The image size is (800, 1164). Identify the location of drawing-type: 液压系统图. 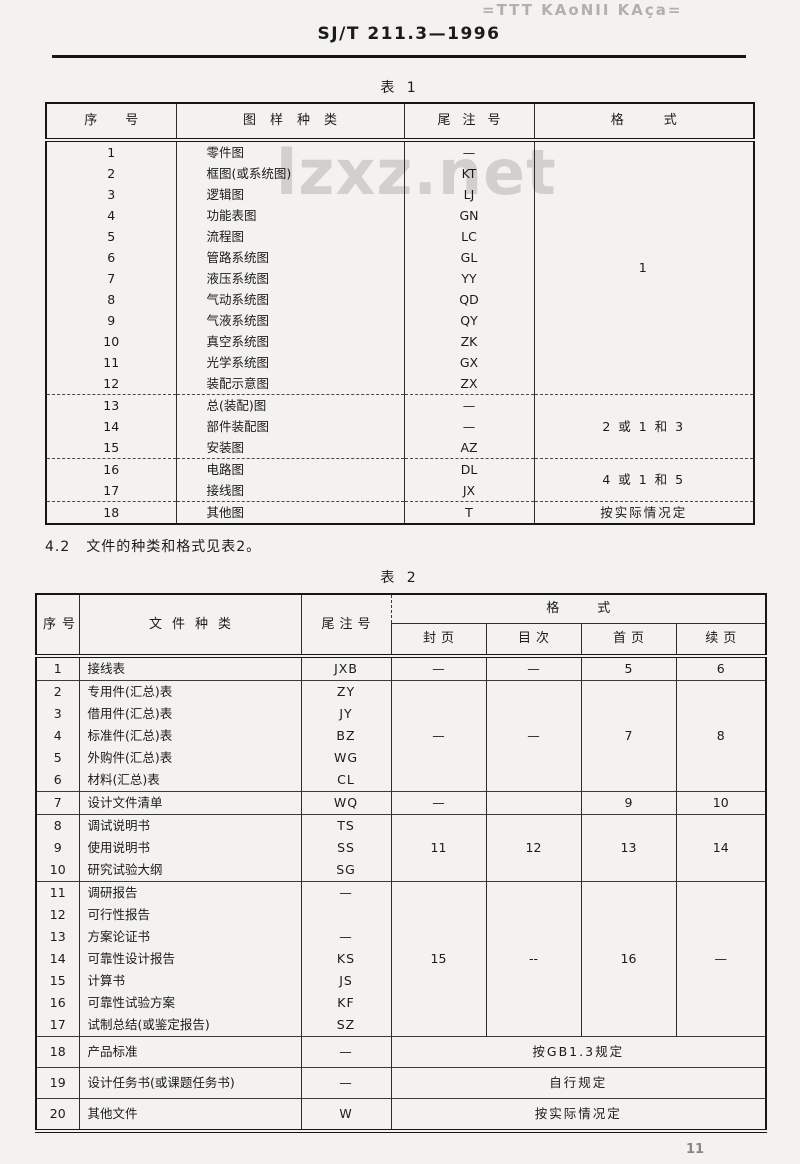
(289, 278).